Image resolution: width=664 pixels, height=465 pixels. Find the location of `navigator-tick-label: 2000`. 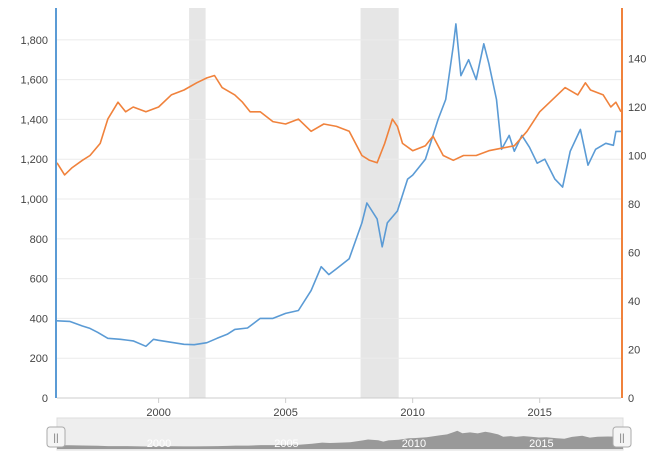

navigator-tick-label: 2000 is located at coordinates (159, 444).